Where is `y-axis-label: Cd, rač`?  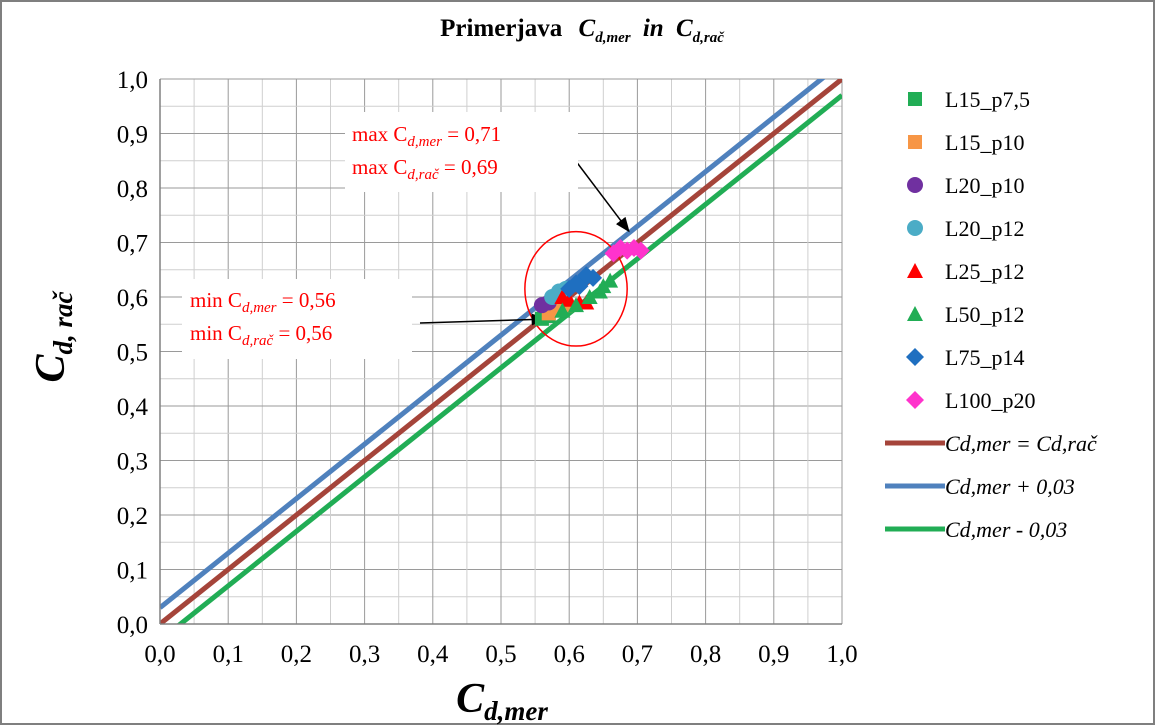
y-axis-label: Cd, rač is located at coordinates (53, 336).